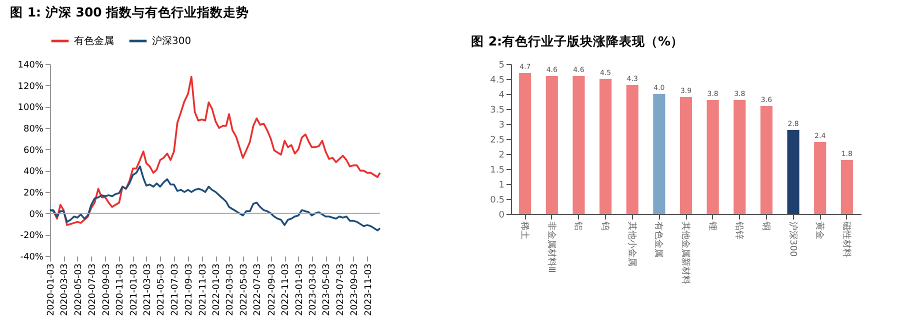 Image resolution: width=902 pixels, height=334 pixels. Describe the element at coordinates (36, 215) in the screenshot. I see `y-tick-label: 0%` at that location.